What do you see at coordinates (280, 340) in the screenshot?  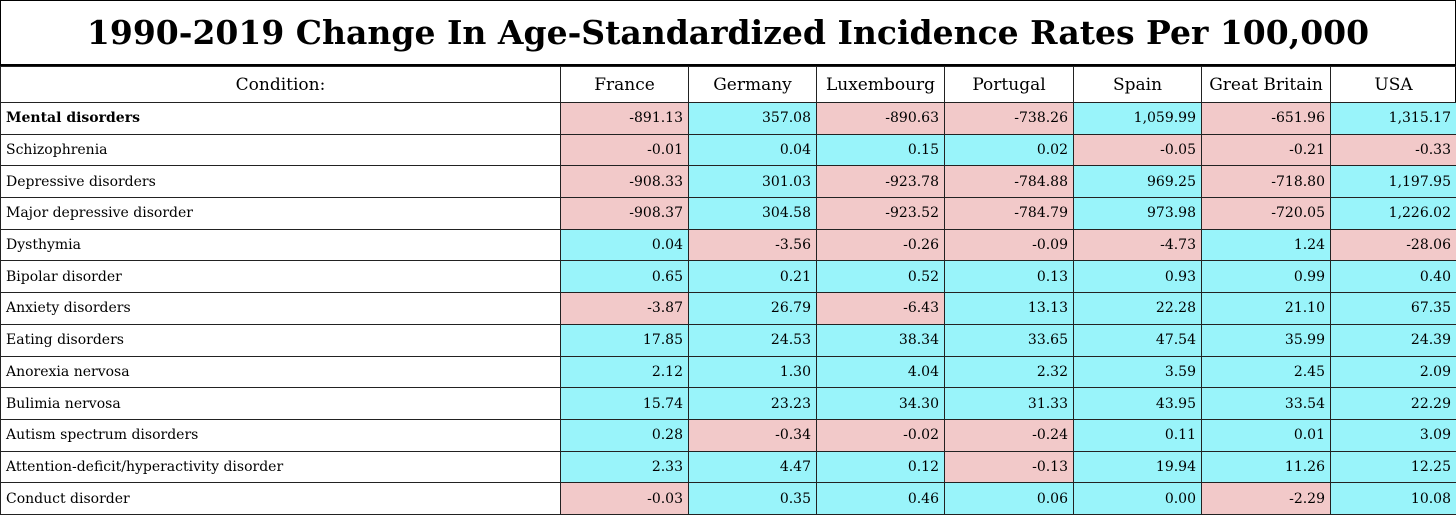 I see `condition-cell: Eating disorders` at bounding box center [280, 340].